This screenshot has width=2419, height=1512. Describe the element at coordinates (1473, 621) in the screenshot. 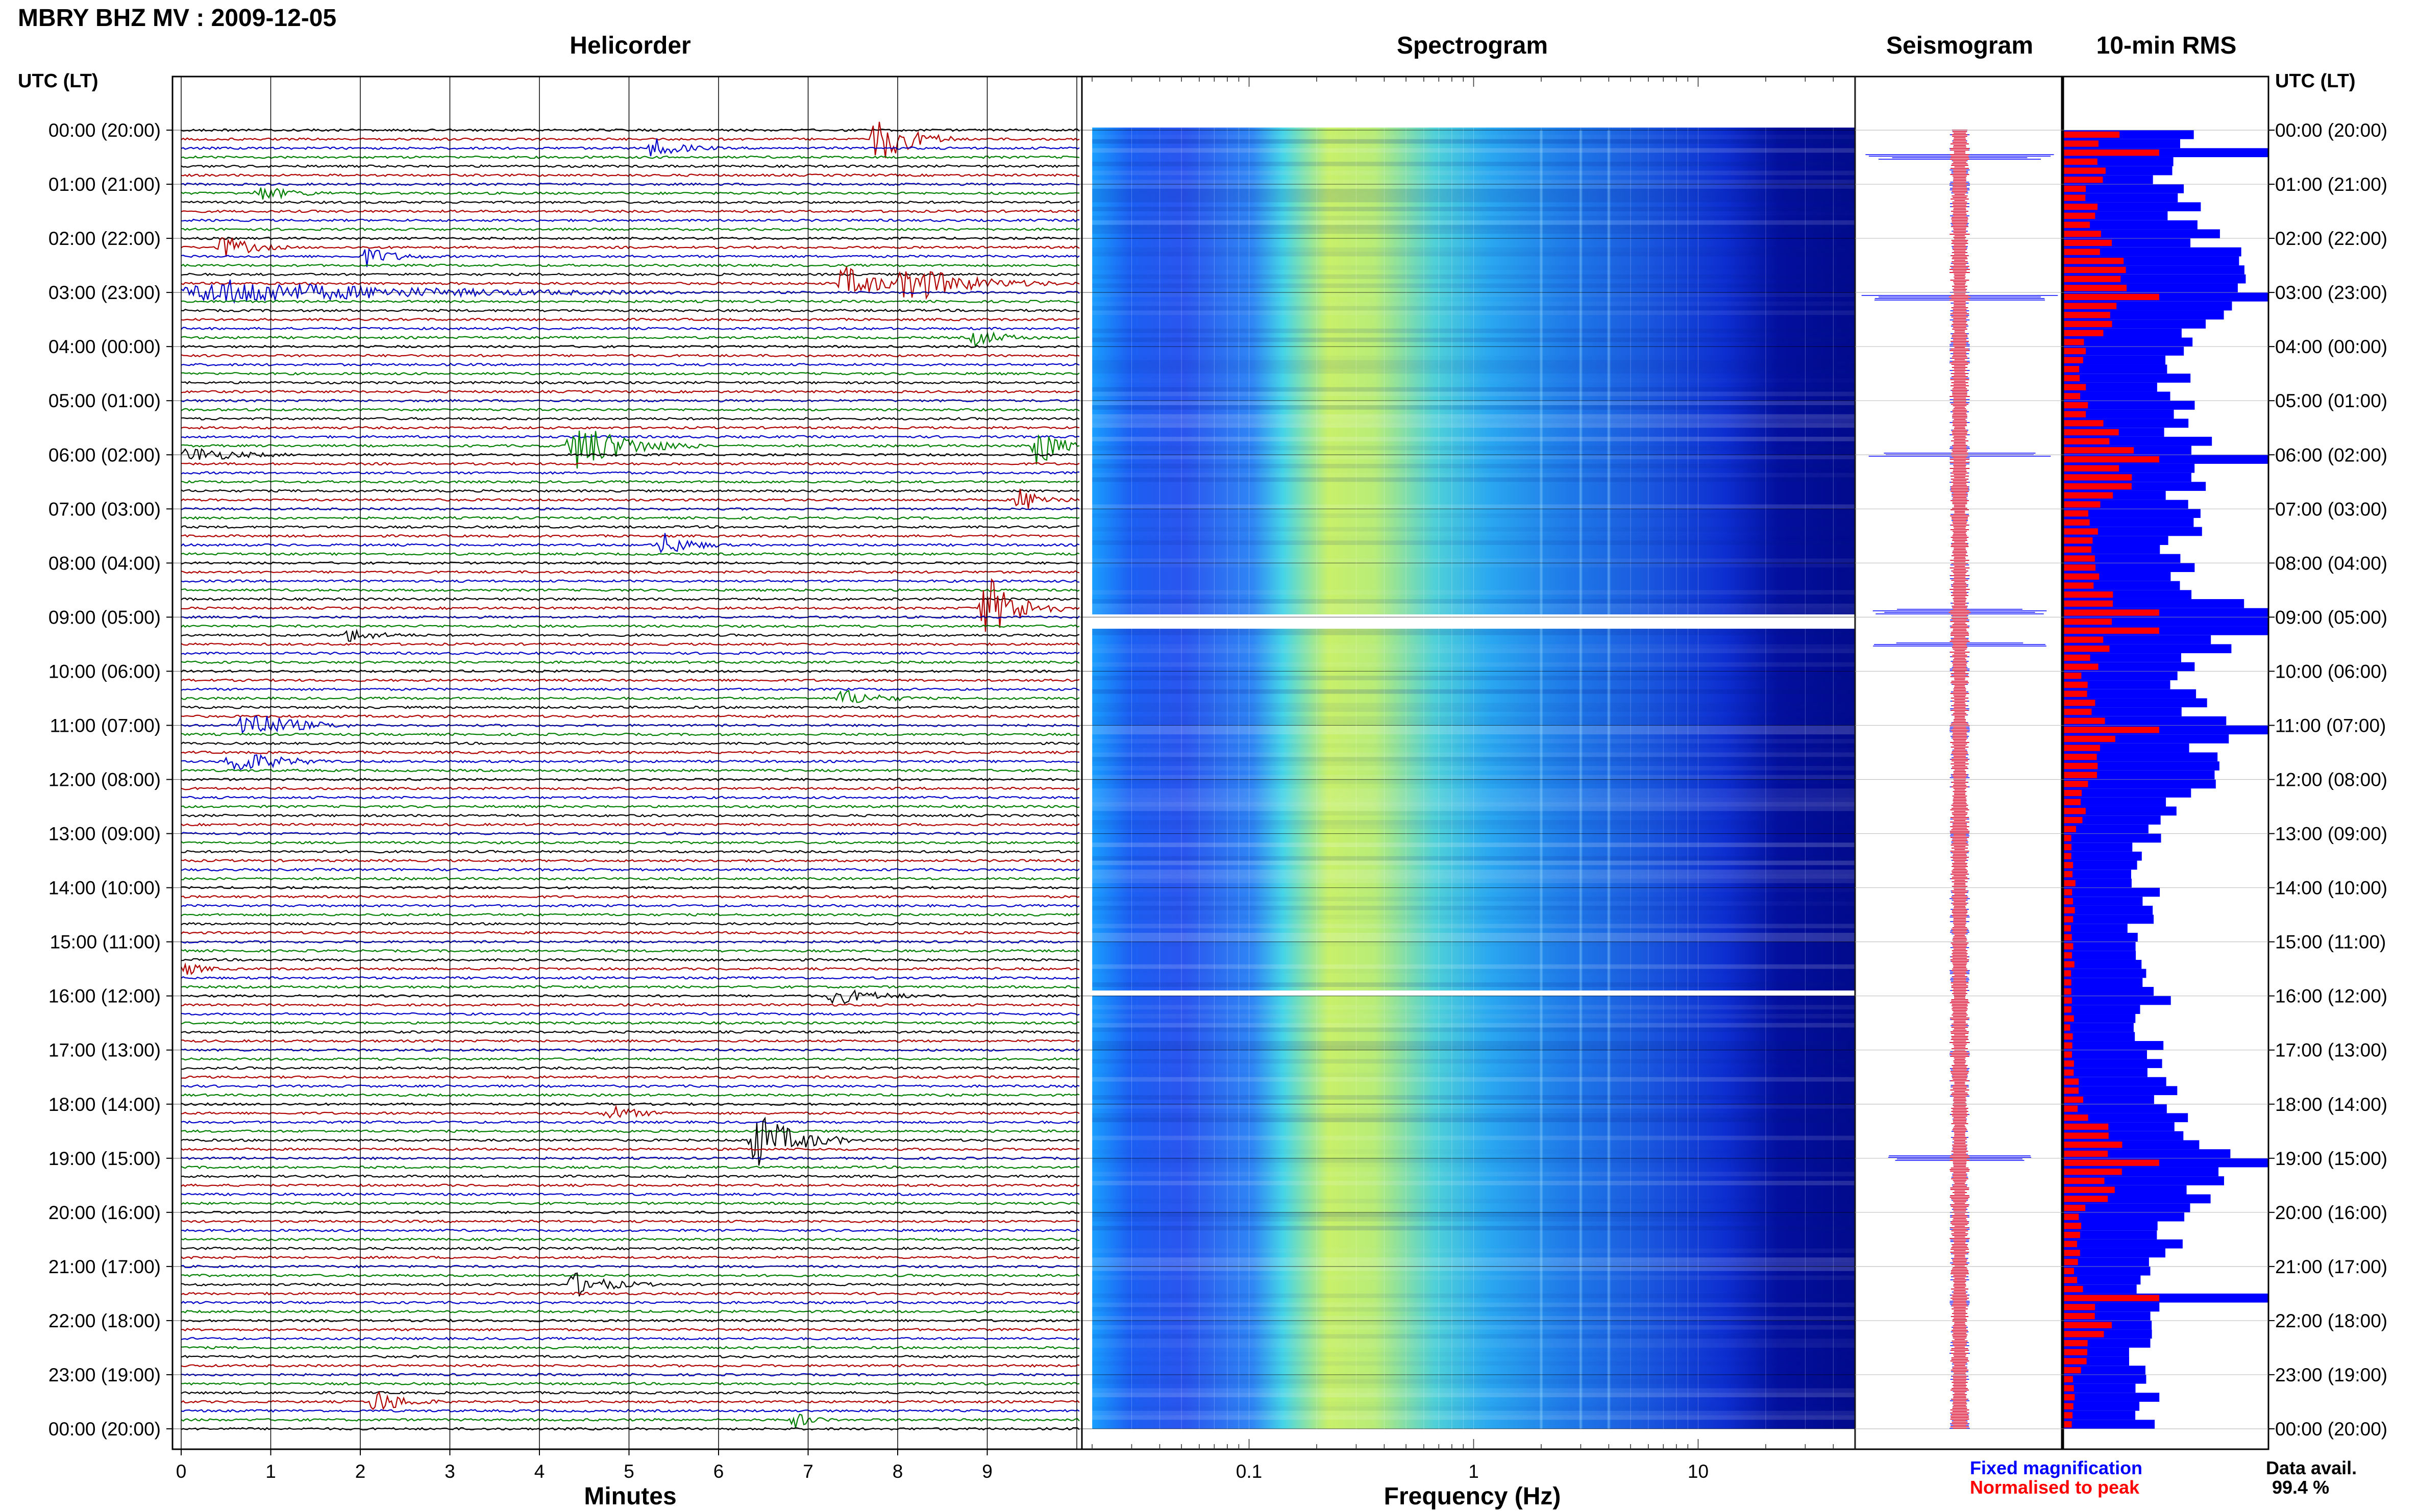

I see `spectrogram-gap` at that location.